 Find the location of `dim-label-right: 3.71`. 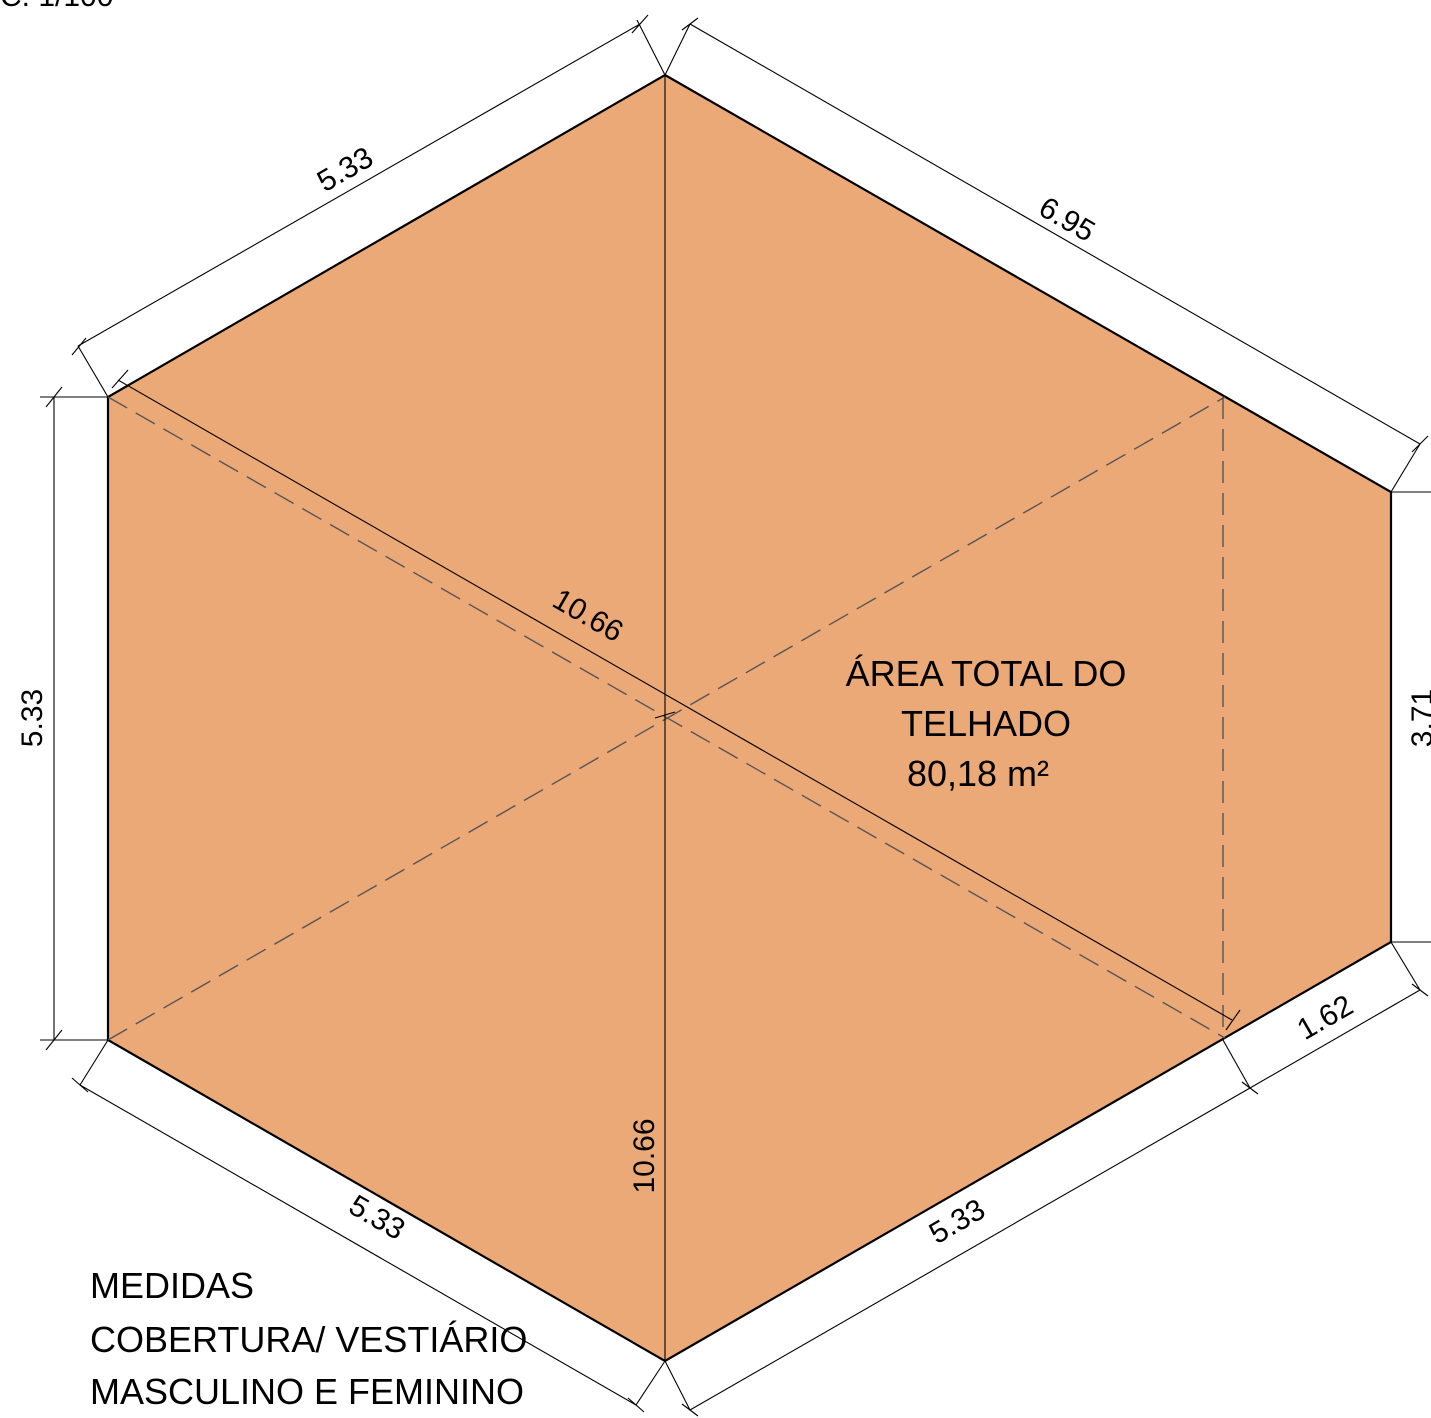

dim-label-right: 3.71 is located at coordinates (1418, 718).